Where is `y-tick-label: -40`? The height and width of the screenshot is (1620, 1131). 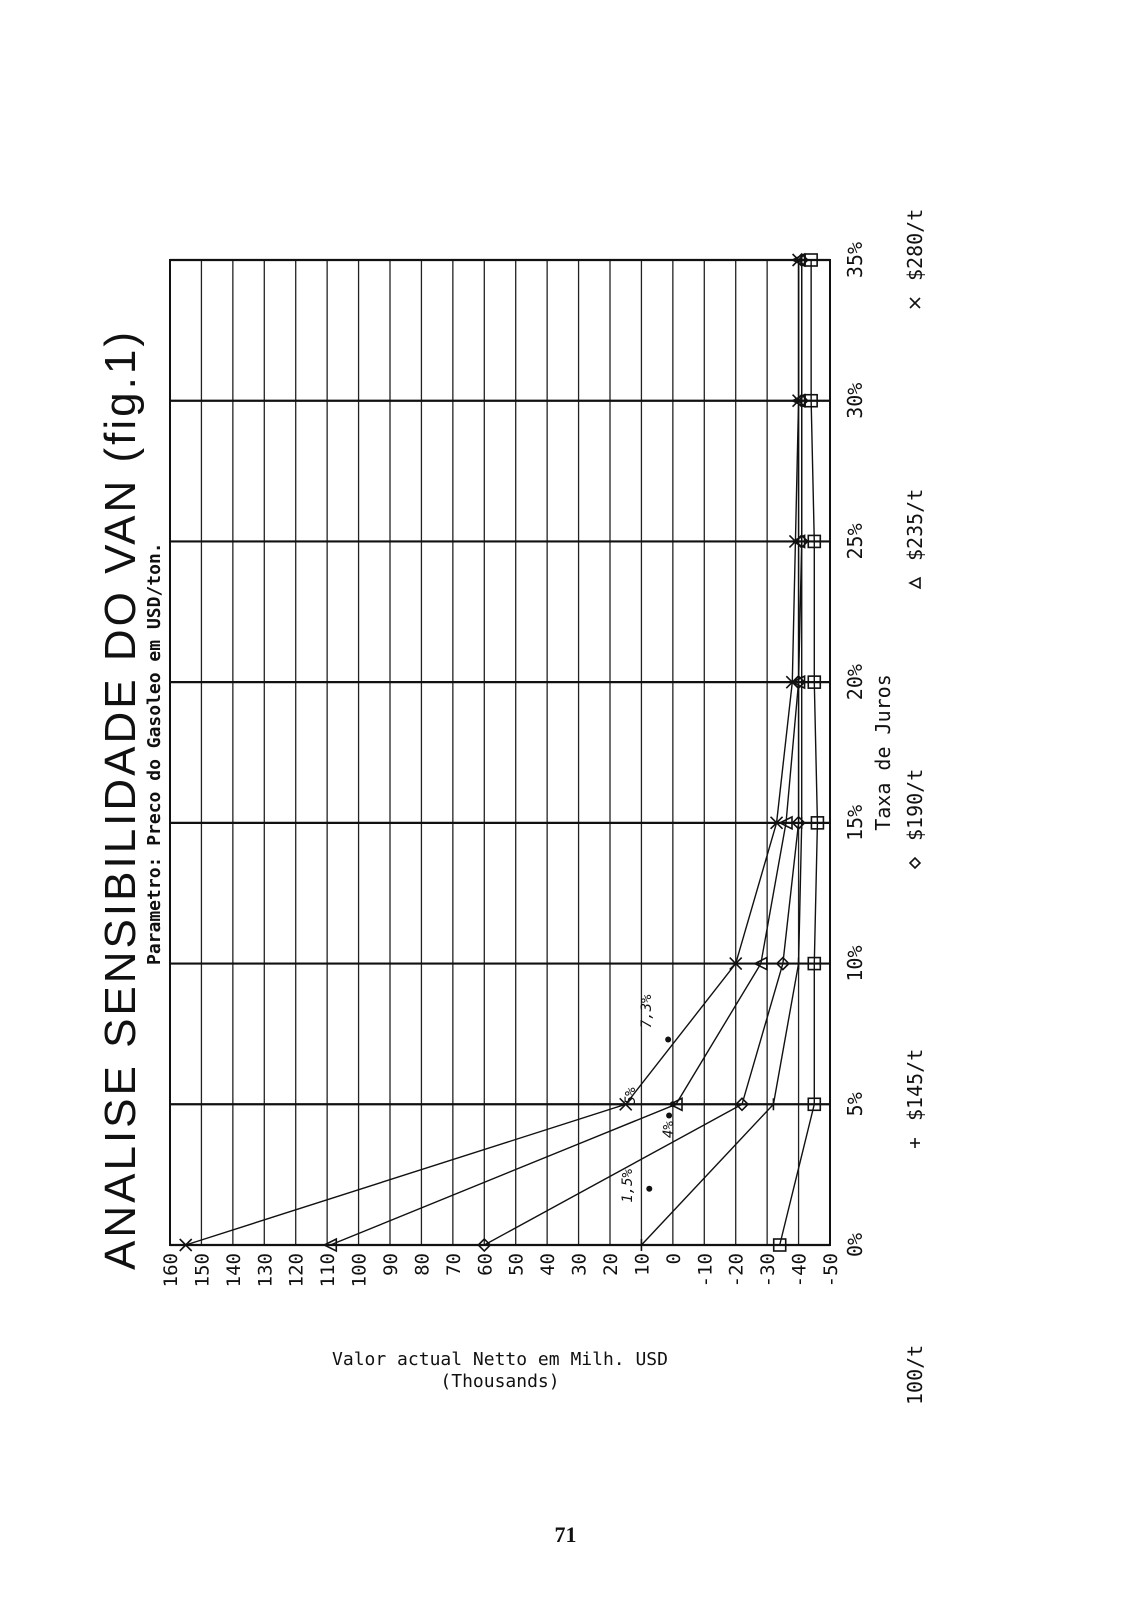
y-tick-label: -40 is located at coordinates (800, 1270).